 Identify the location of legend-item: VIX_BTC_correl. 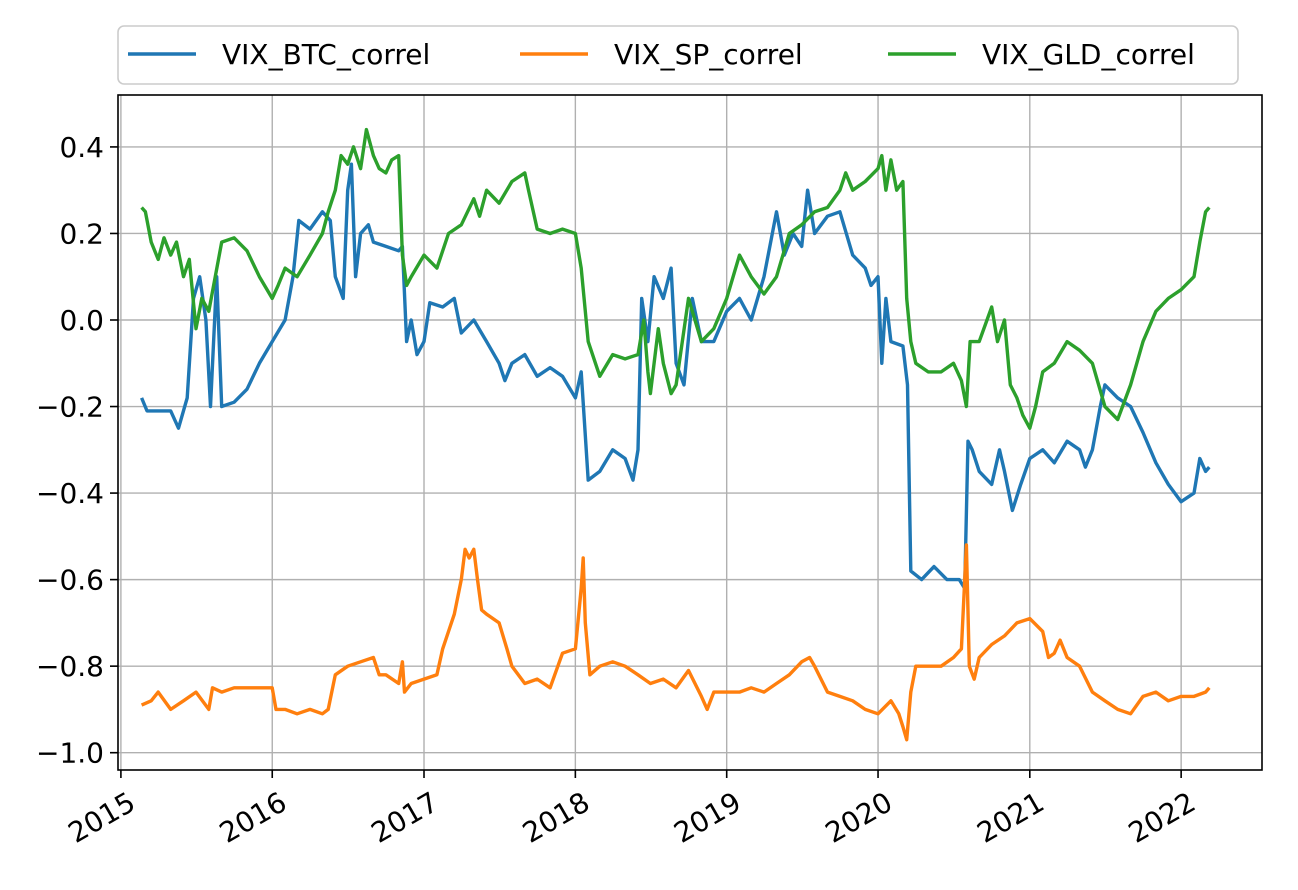
(279, 54).